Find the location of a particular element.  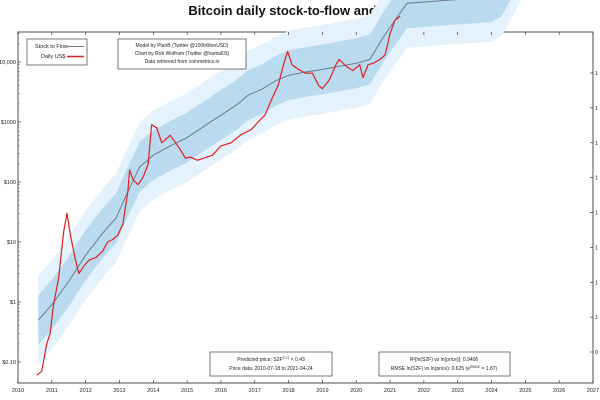

x-tick-label: 2018 is located at coordinates (288, 391).